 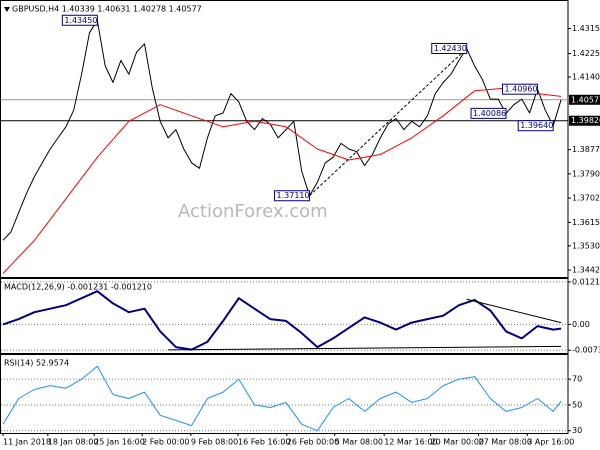 What do you see at coordinates (586, 270) in the screenshot?
I see `y-tick-label: 1.34425` at bounding box center [586, 270].